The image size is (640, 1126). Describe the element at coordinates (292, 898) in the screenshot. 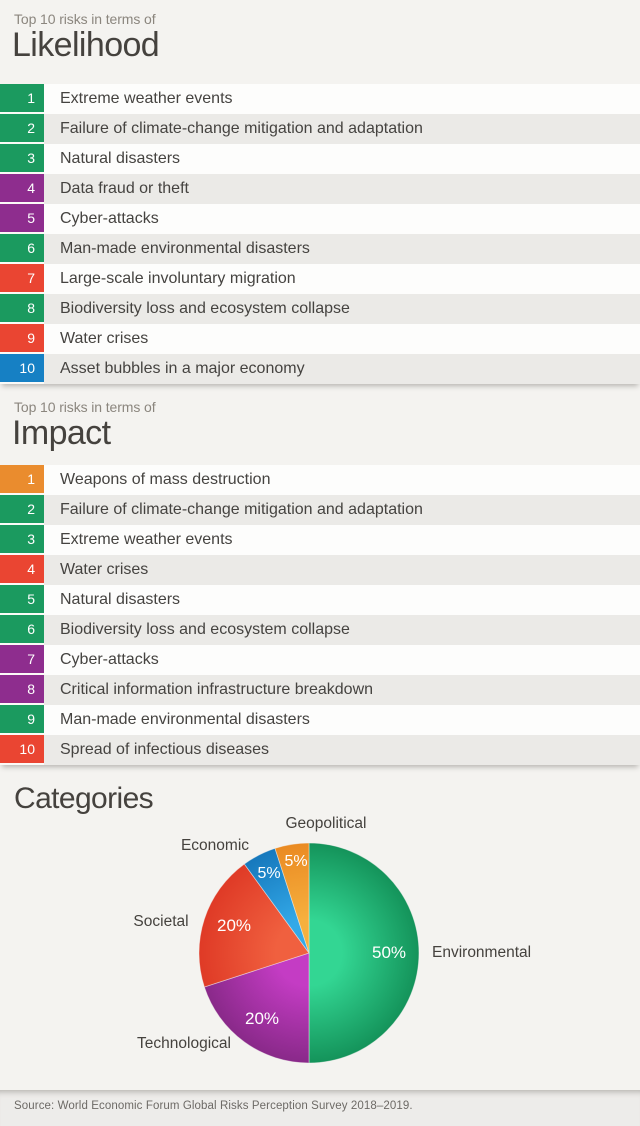

I see `pie-slice-geopolitical` at that location.